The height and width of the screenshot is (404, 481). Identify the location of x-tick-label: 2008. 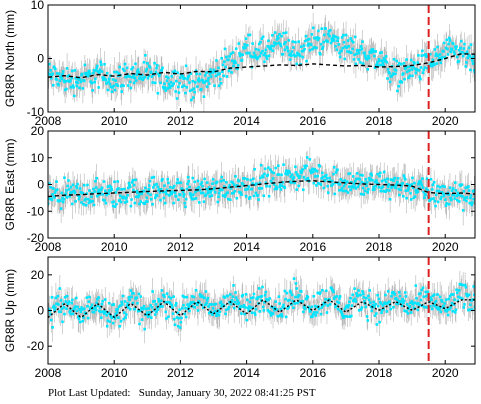
(48, 373).